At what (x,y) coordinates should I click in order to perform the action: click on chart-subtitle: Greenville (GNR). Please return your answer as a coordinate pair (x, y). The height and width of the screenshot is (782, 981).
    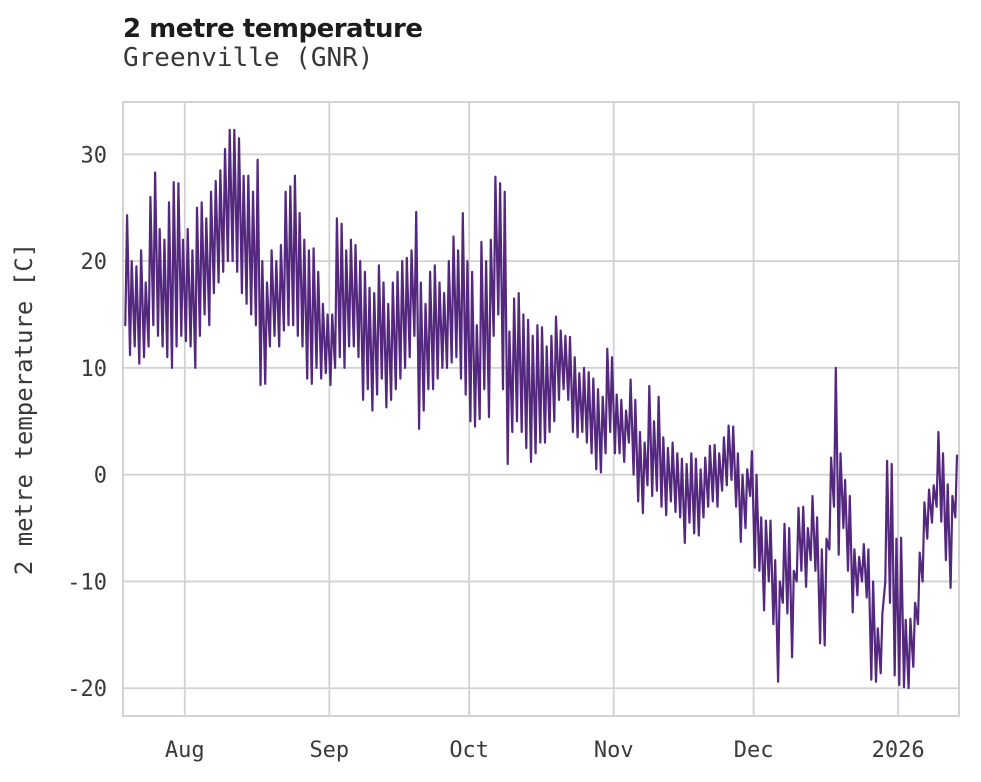
    Looking at the image, I should click on (248, 58).